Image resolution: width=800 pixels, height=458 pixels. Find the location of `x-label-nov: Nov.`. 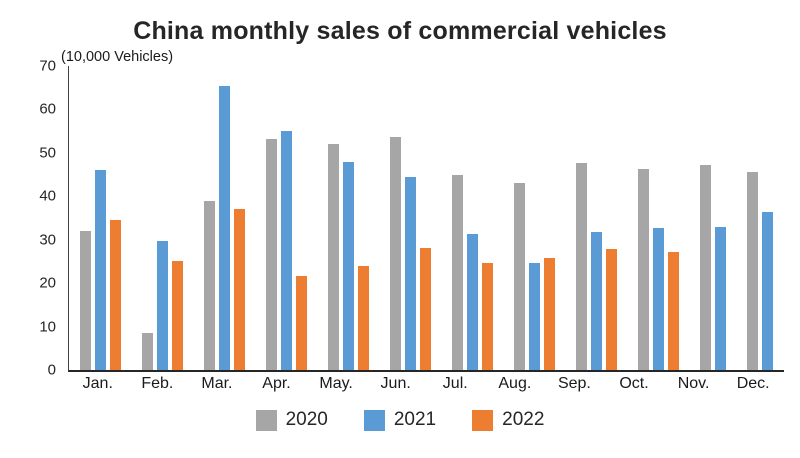

x-label-nov: Nov. is located at coordinates (693, 383).